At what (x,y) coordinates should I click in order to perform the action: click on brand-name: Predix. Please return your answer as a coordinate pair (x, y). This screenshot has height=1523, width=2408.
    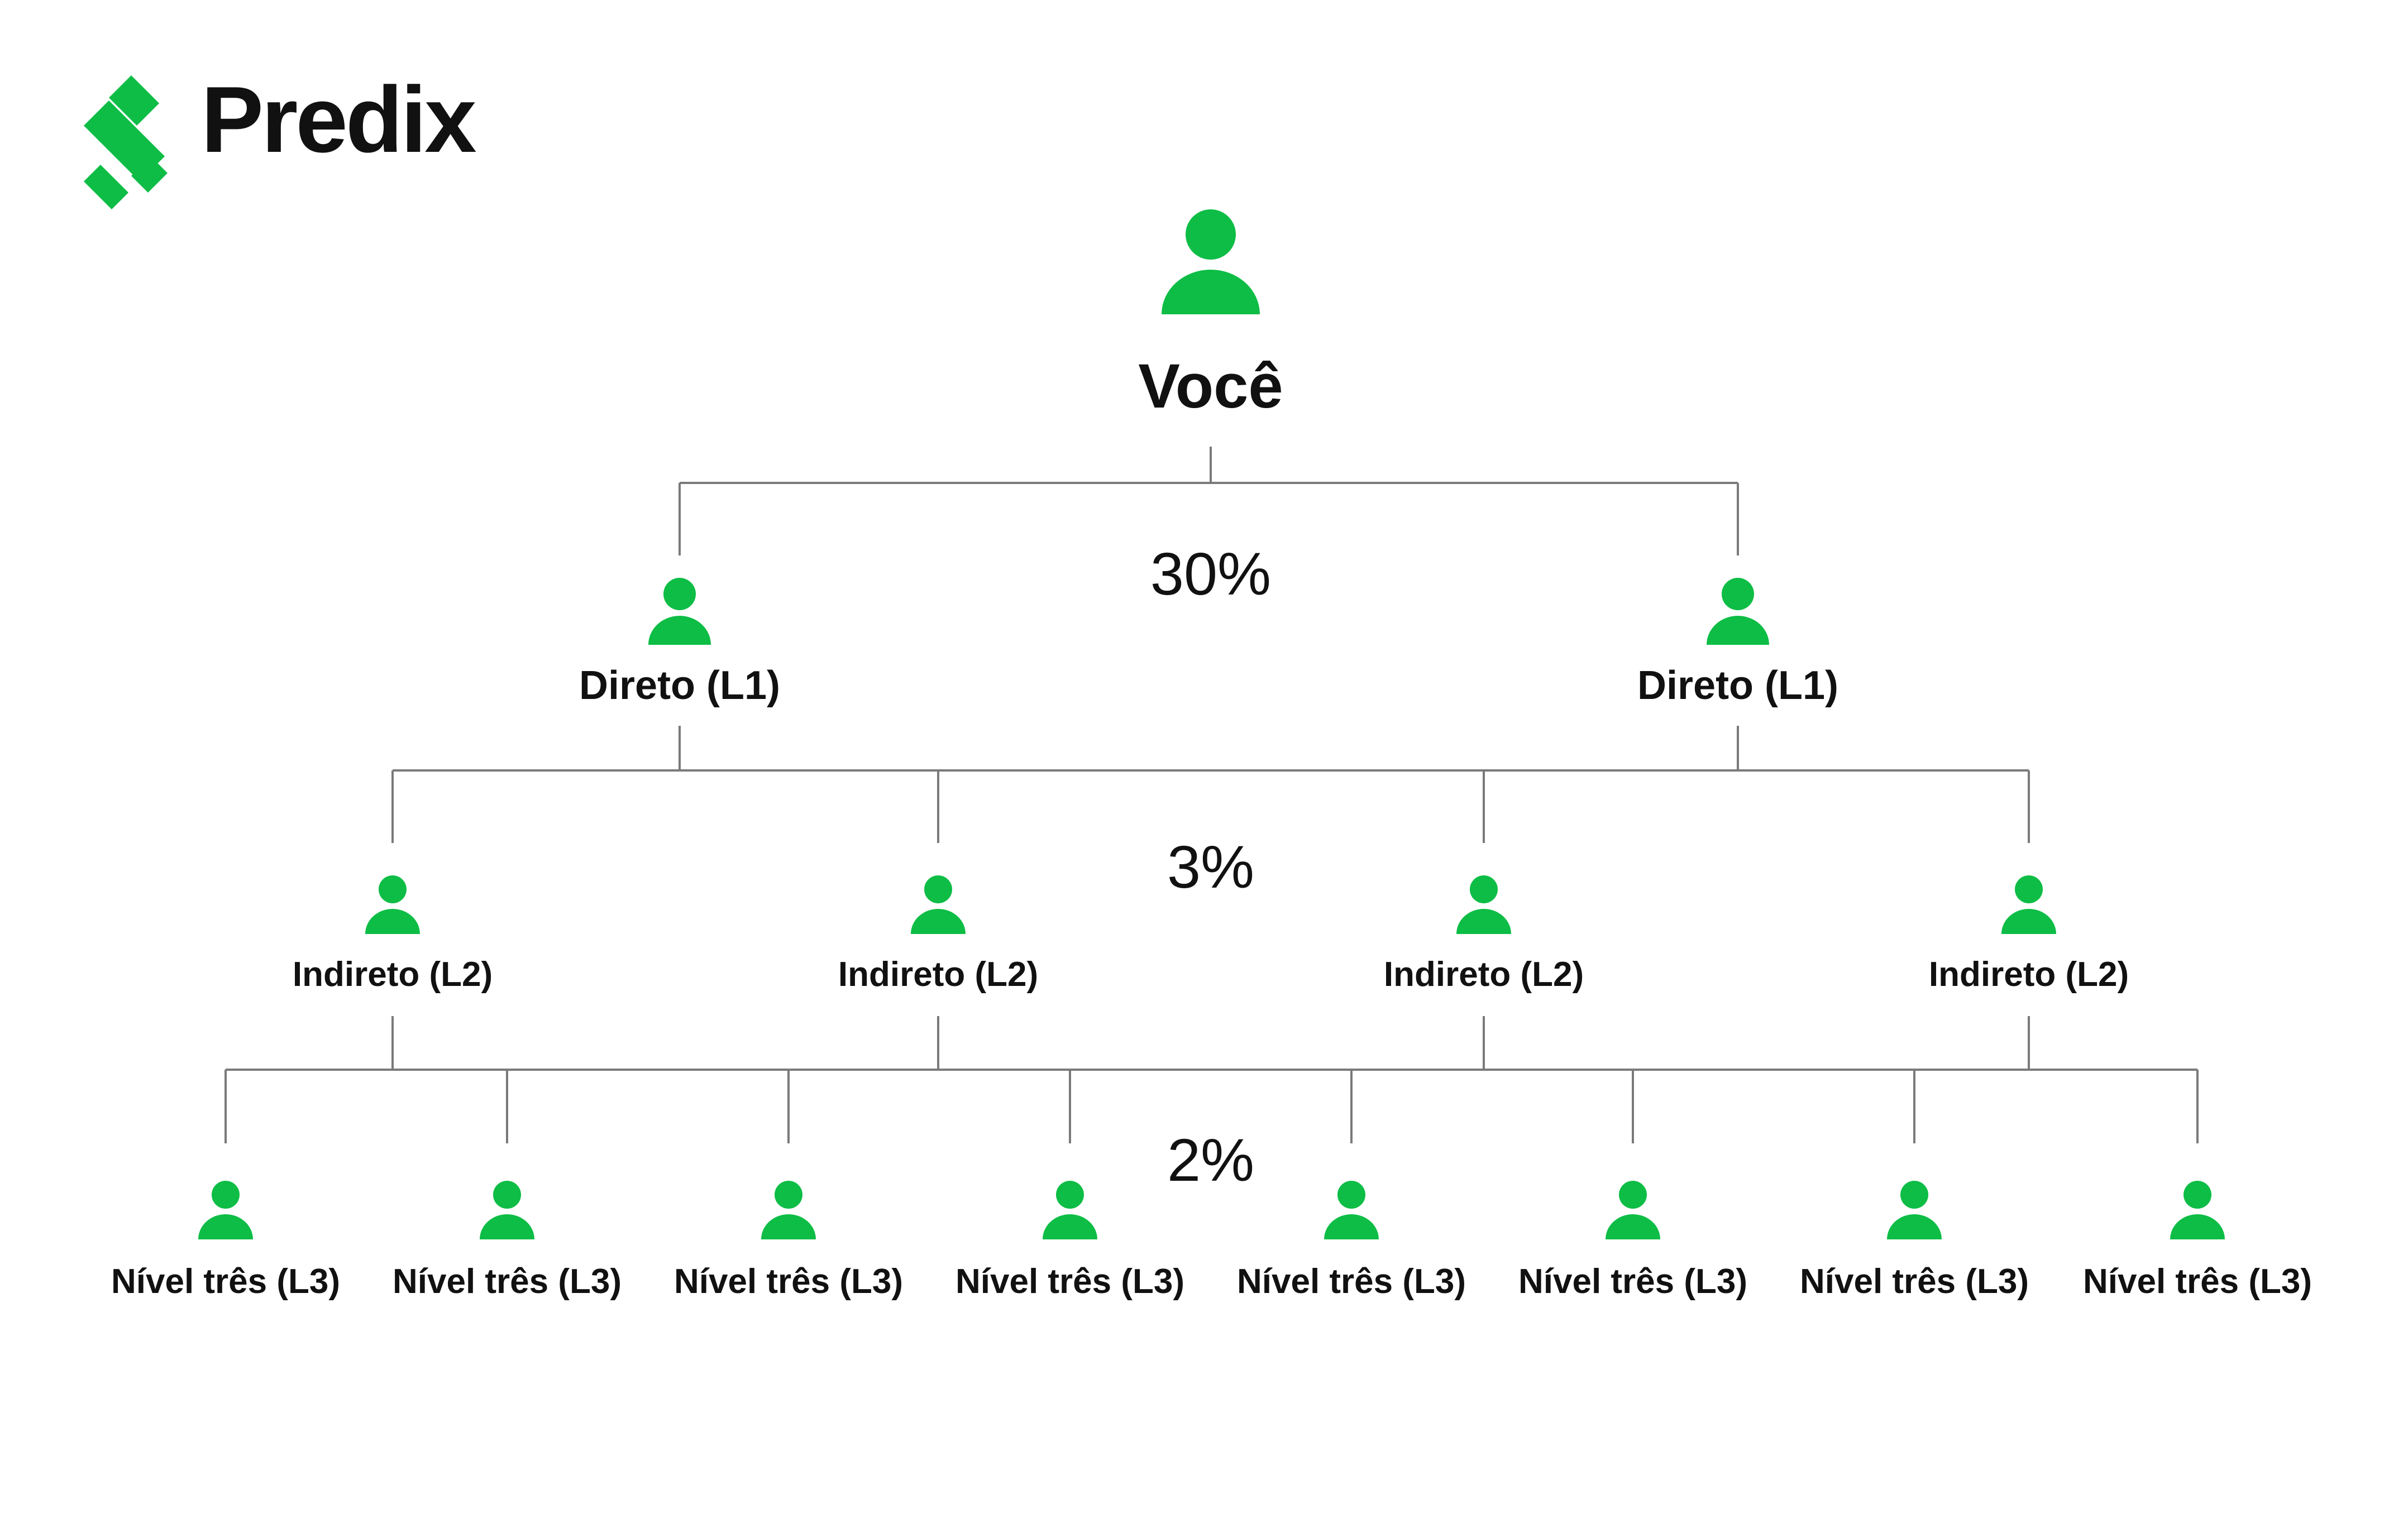
    Looking at the image, I should click on (338, 119).